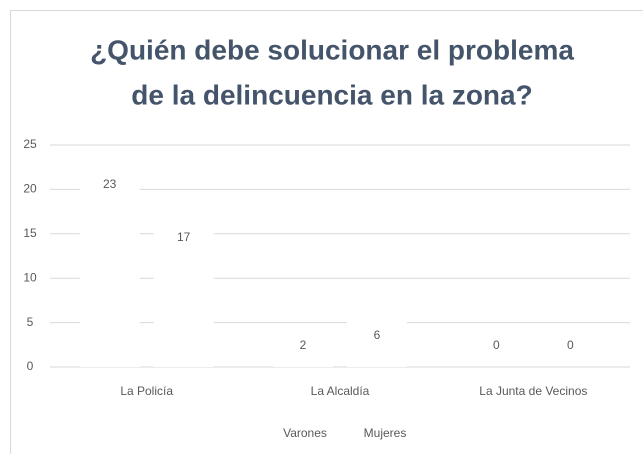 The image size is (643, 454). What do you see at coordinates (377, 335) in the screenshot?
I see `data-label: 6` at bounding box center [377, 335].